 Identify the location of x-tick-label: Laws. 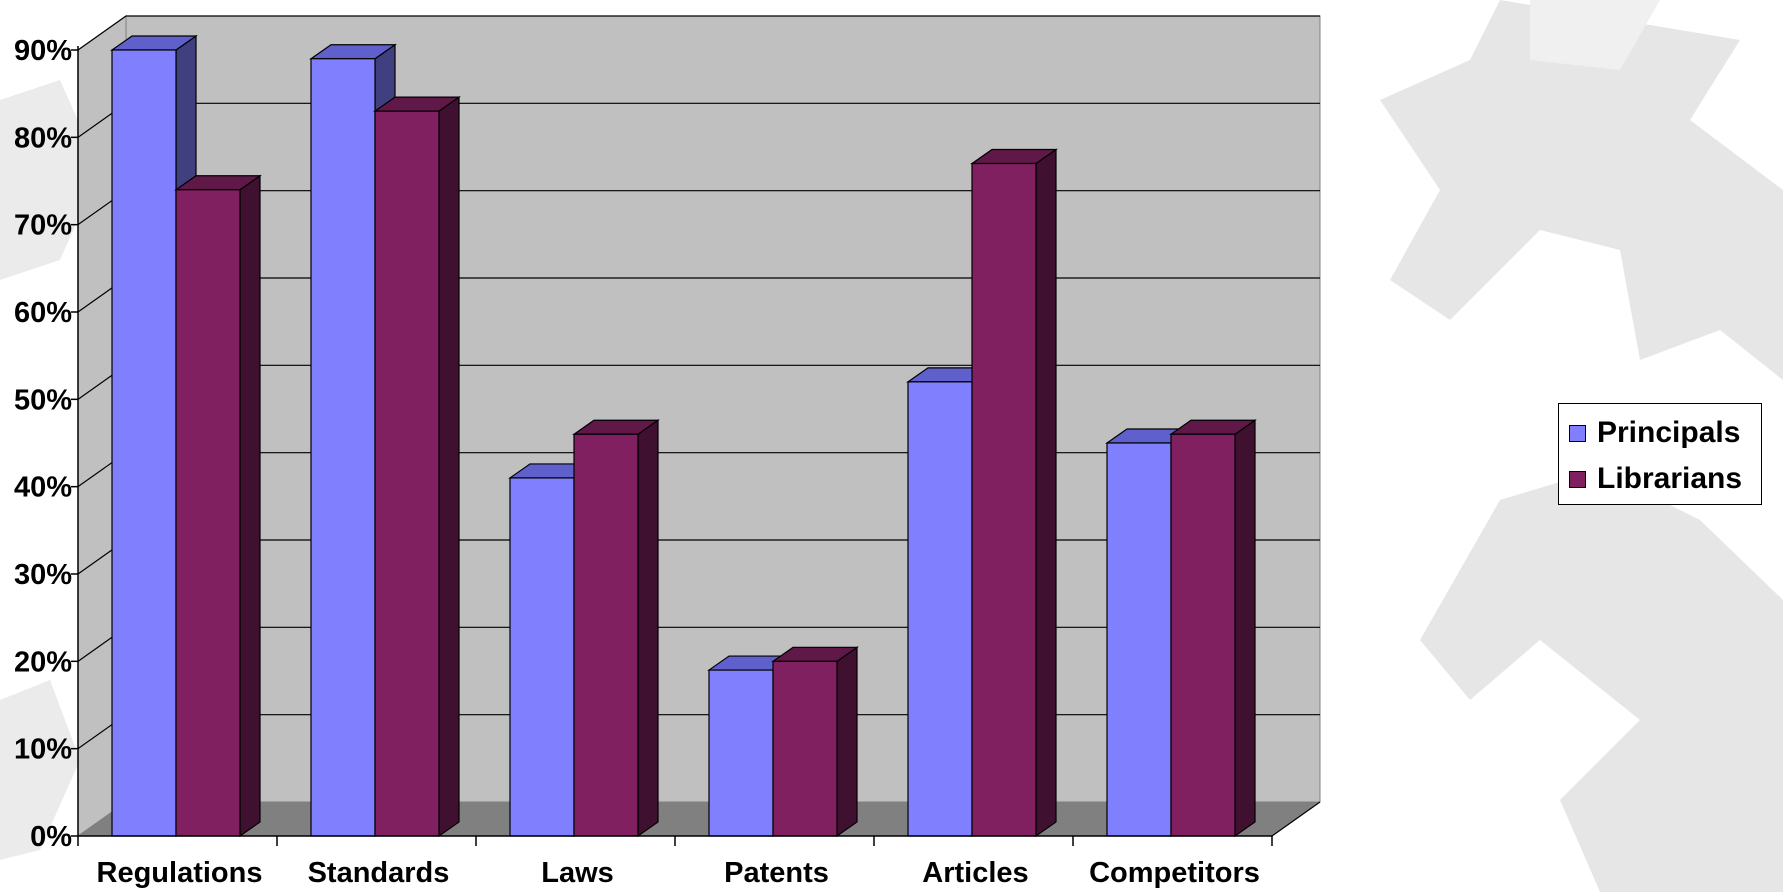
(577, 873).